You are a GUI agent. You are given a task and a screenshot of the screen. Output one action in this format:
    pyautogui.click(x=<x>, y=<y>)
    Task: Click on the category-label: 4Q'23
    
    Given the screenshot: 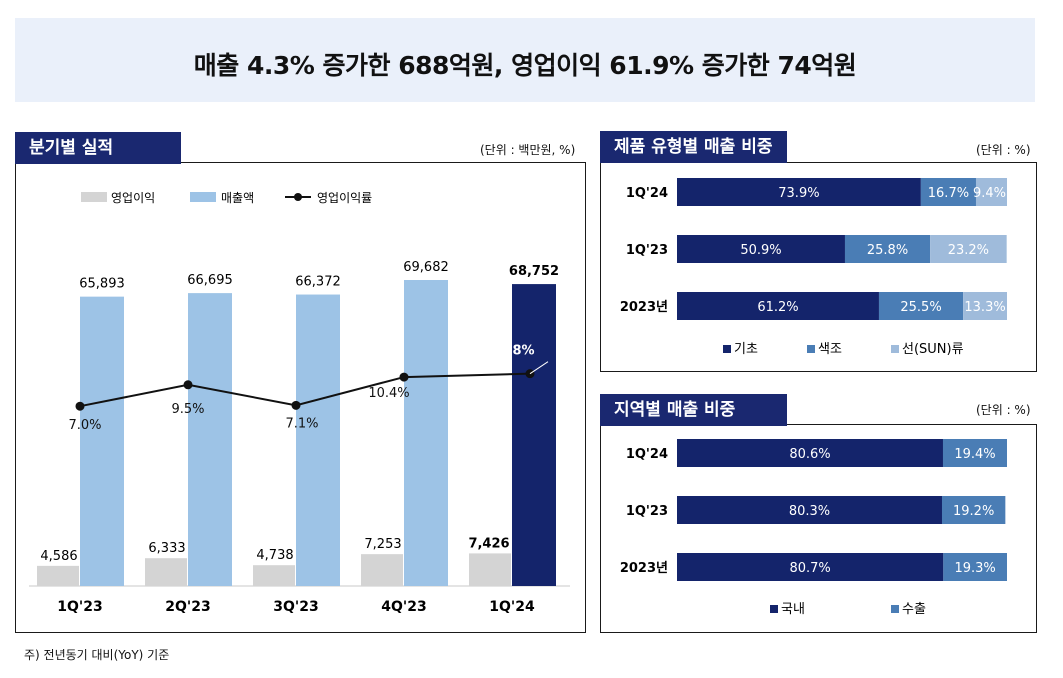 What is the action you would take?
    pyautogui.click(x=403, y=607)
    